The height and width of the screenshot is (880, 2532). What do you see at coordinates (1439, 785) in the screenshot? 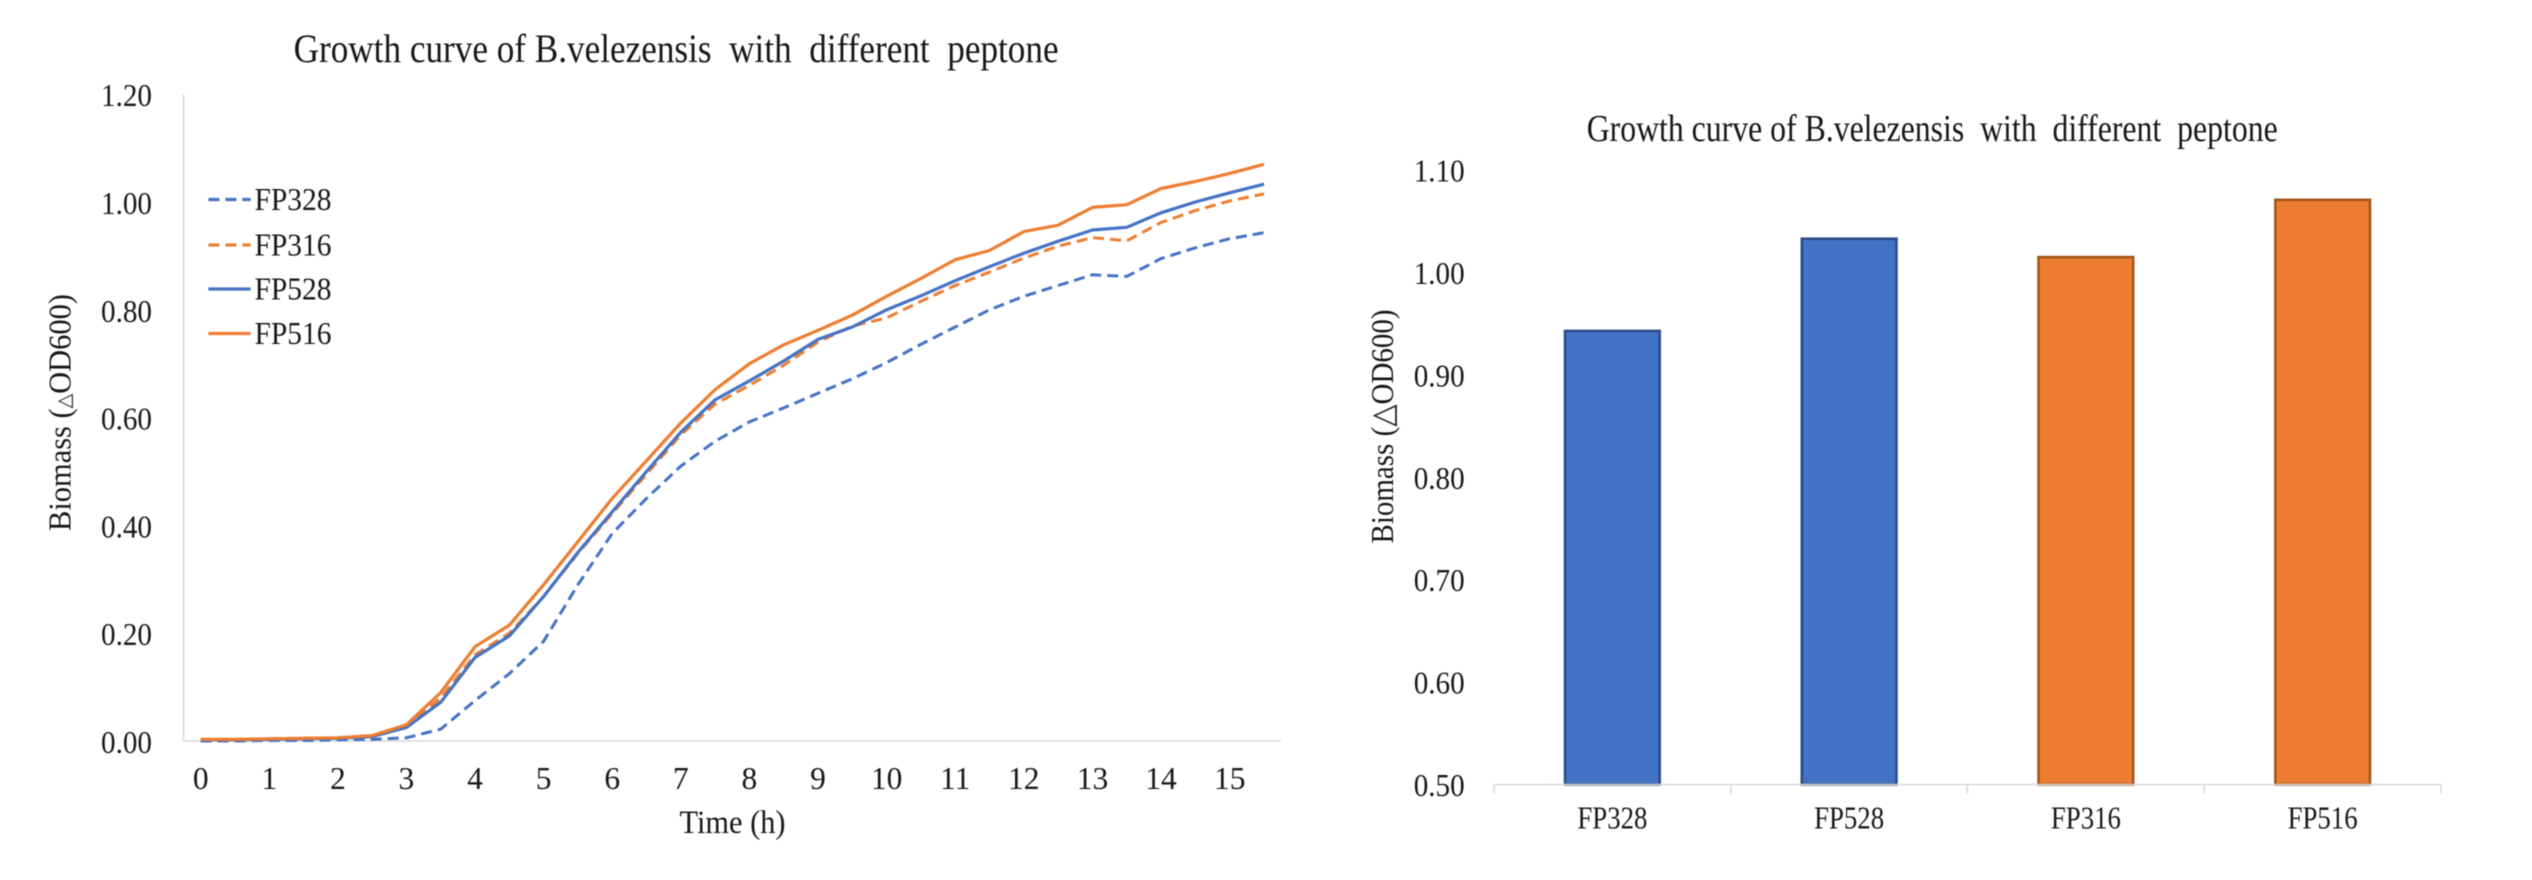
I see `svg-text: 0.50` at bounding box center [1439, 785].